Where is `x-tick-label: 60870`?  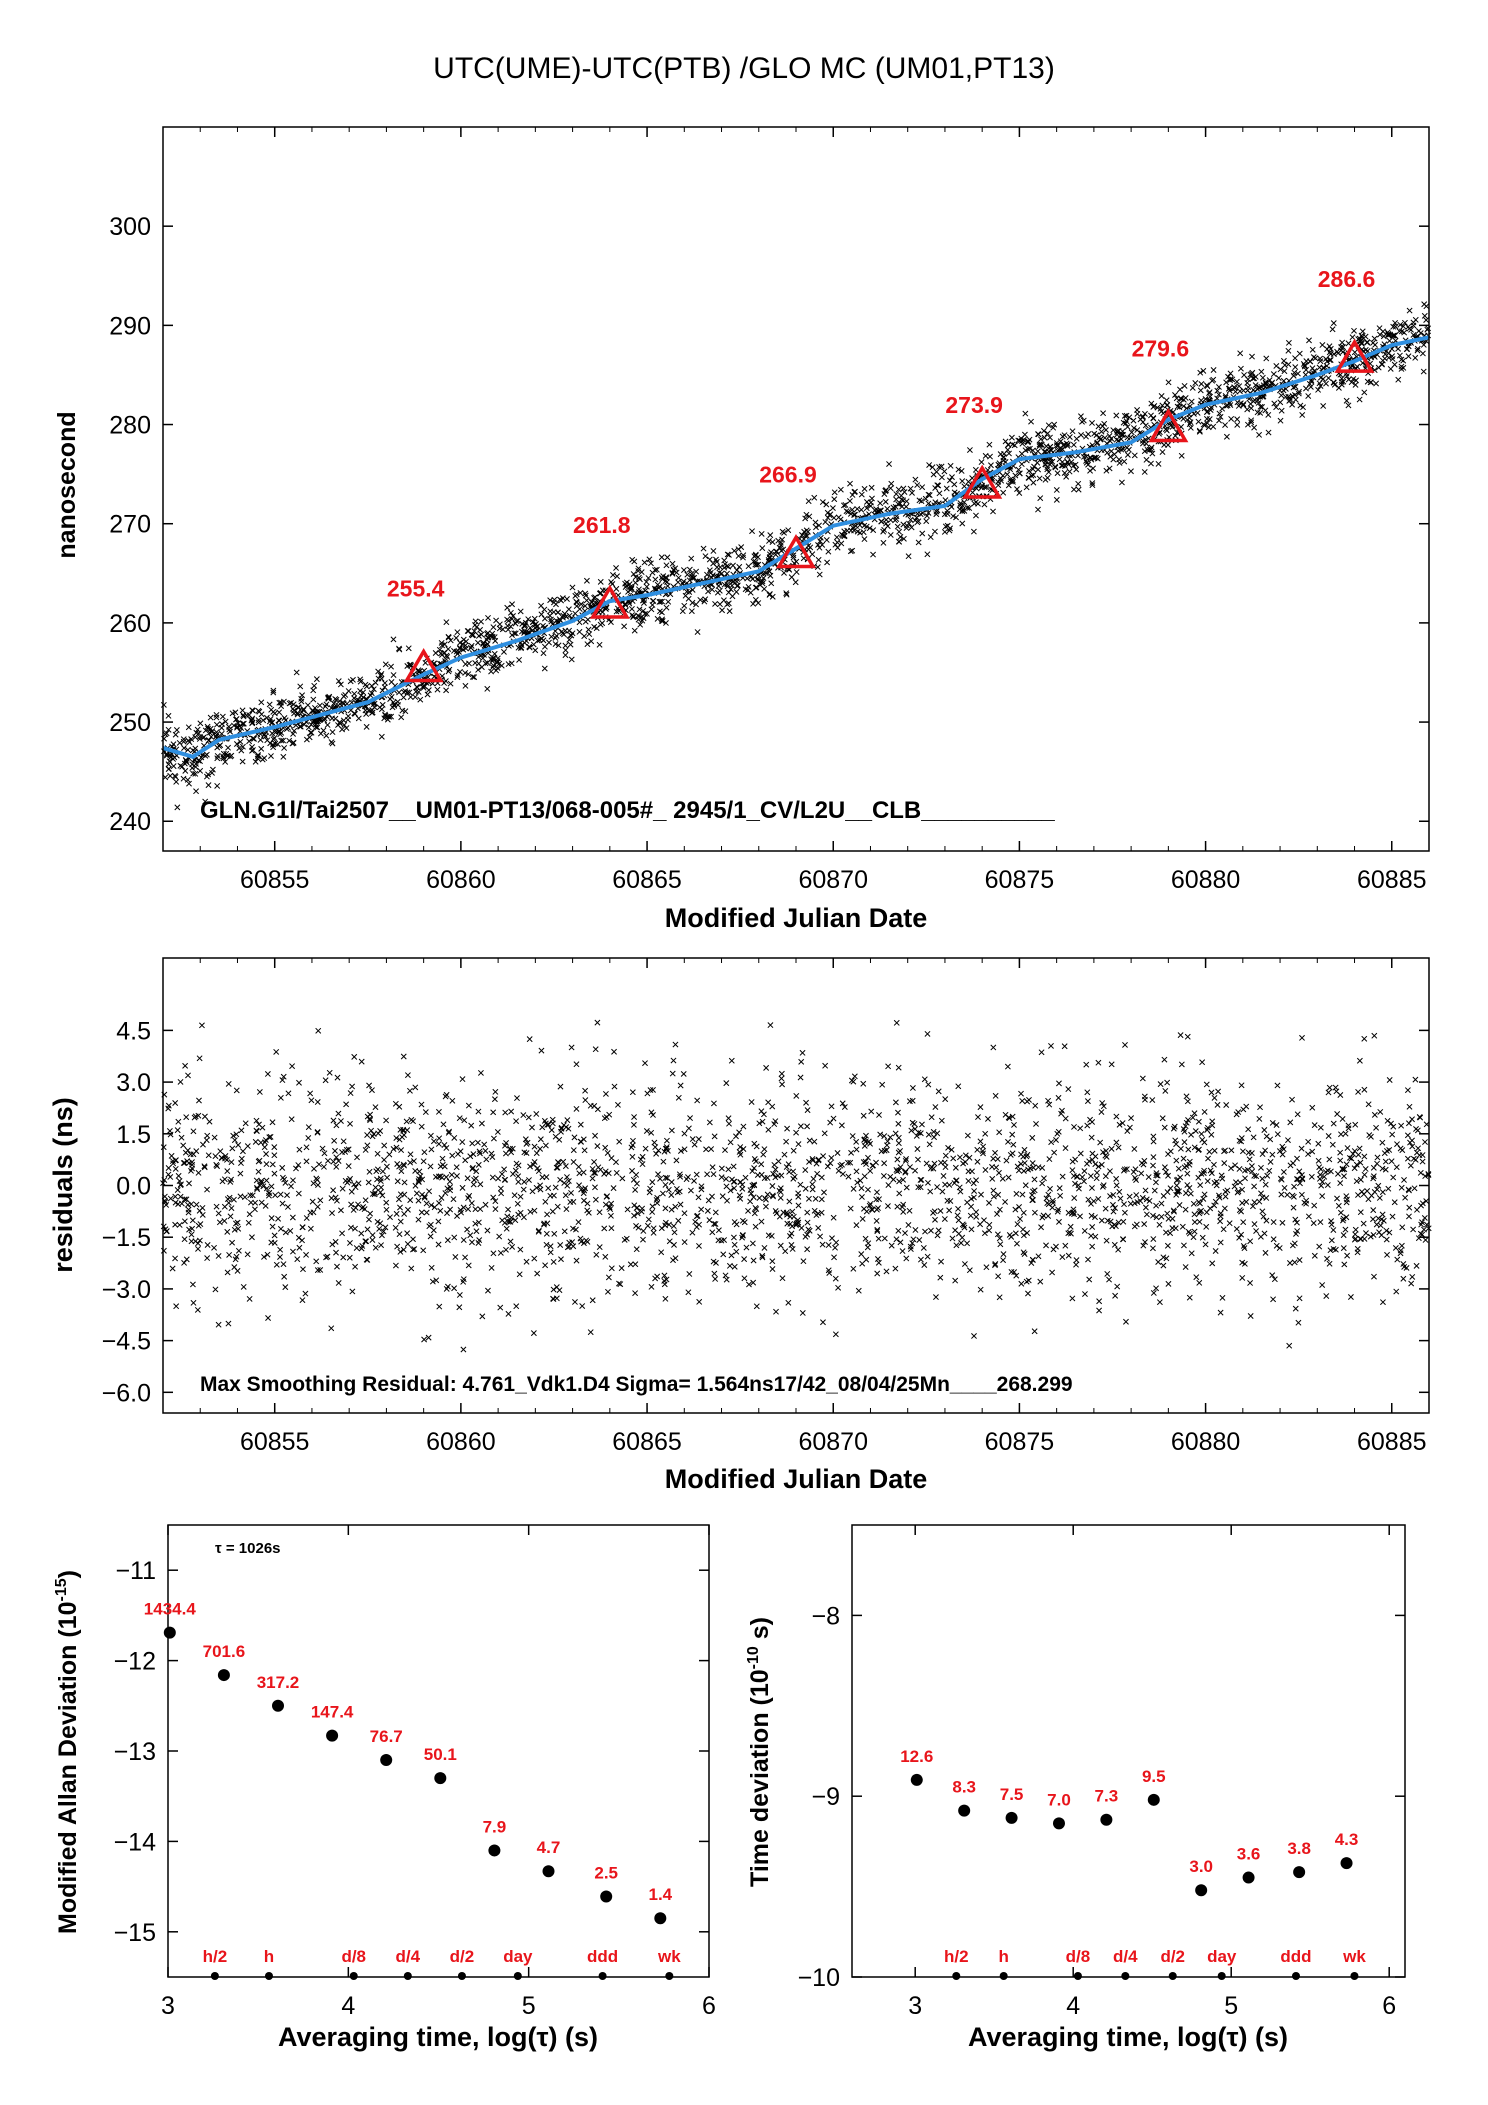 x-tick-label: 60870 is located at coordinates (833, 880).